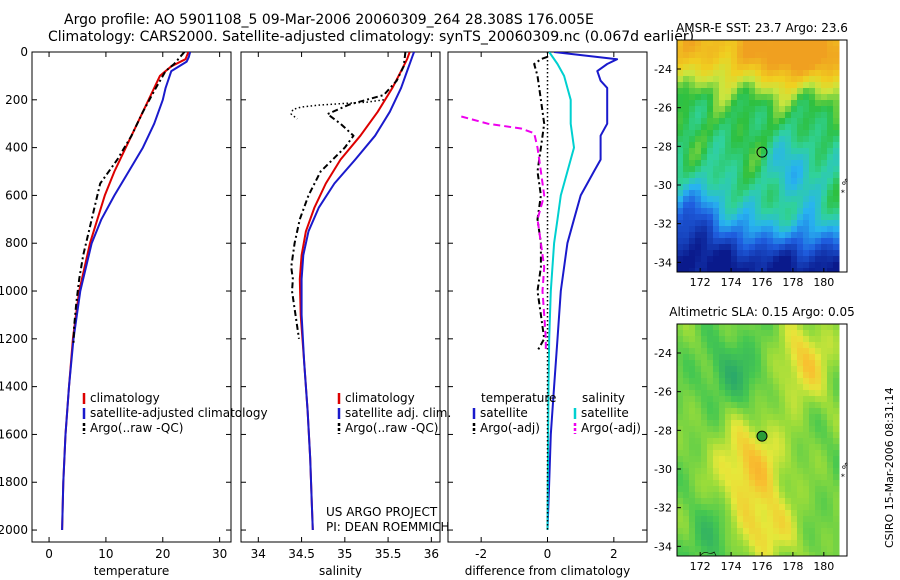 Image resolution: width=900 pixels, height=580 pixels. What do you see at coordinates (731, 282) in the screenshot?
I see `x-tick-label: 174` at bounding box center [731, 282].